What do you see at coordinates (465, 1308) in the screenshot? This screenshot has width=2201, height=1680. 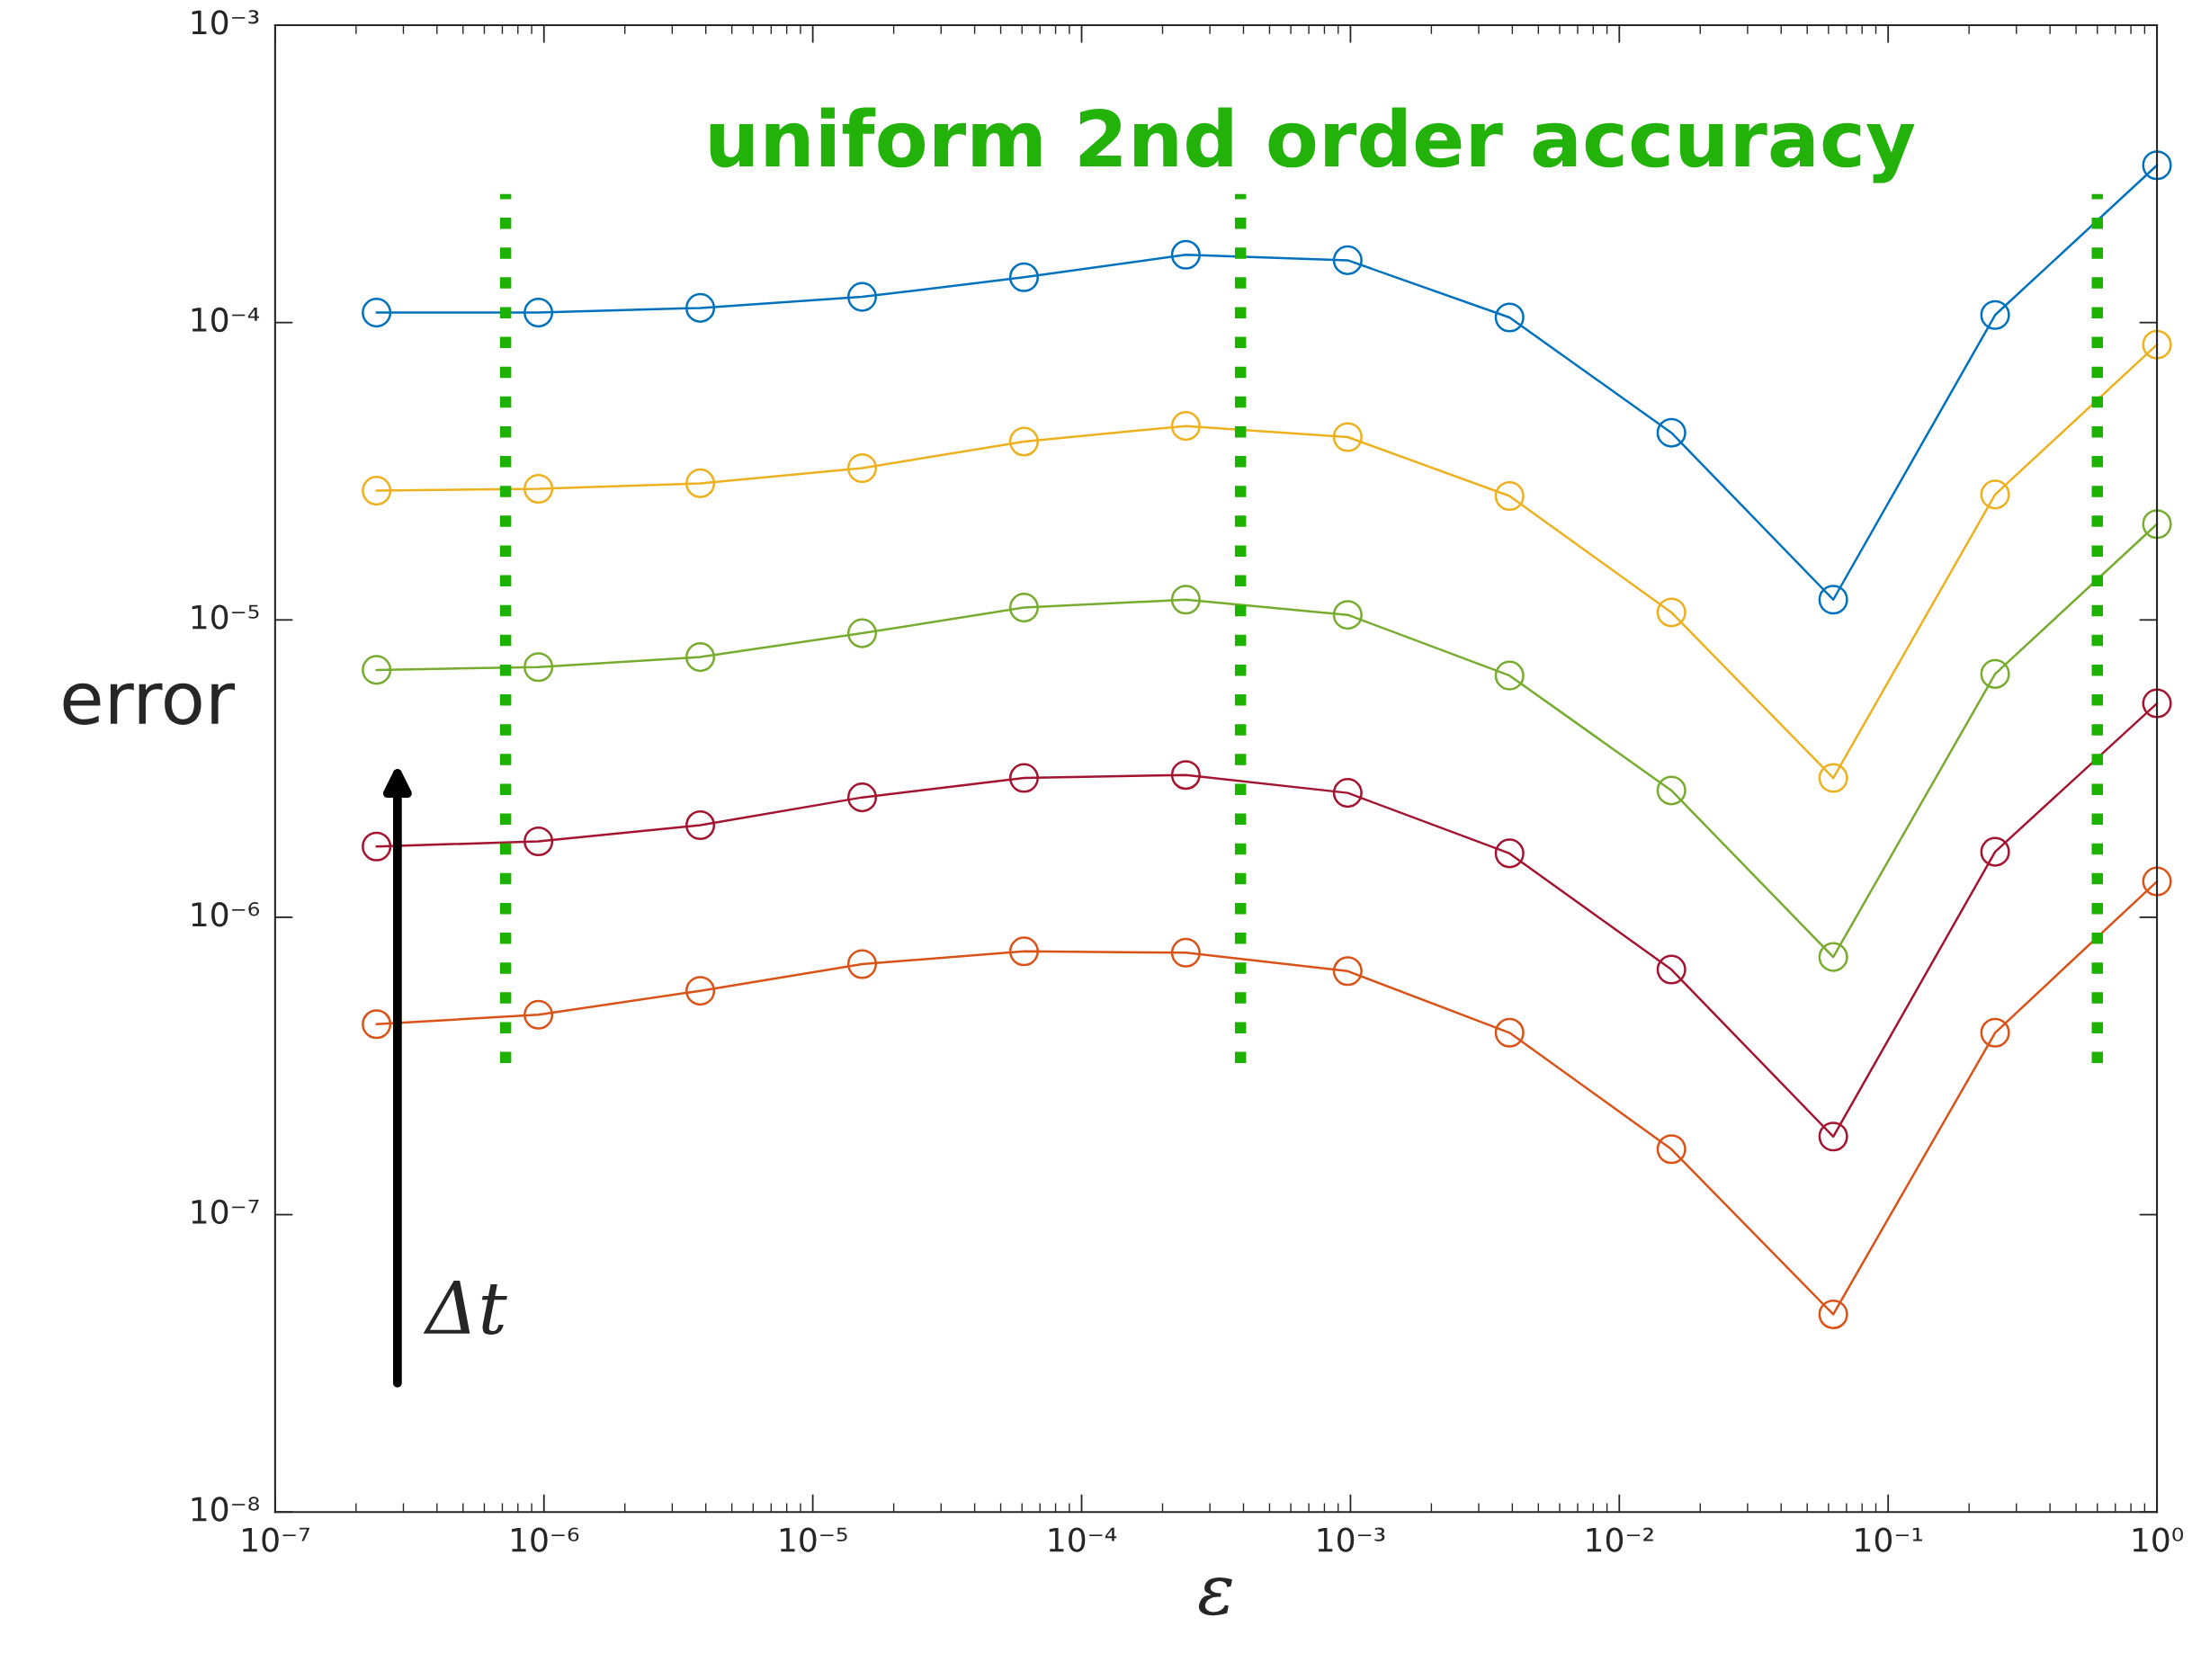 I see `annotation: Δt` at bounding box center [465, 1308].